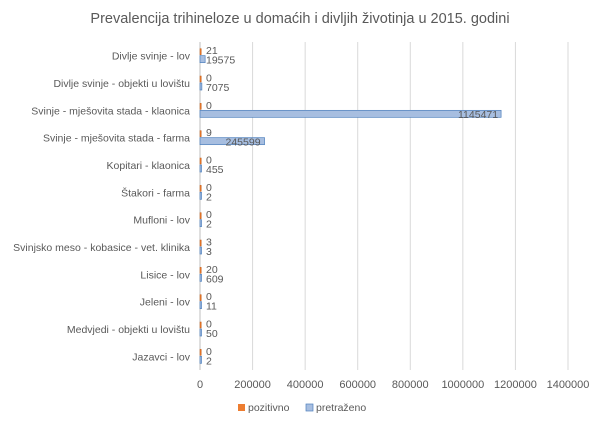 This screenshot has height=434, width=600. Describe the element at coordinates (116, 139) in the screenshot. I see `category-label: Svinje - mješovita stada - farma` at that location.